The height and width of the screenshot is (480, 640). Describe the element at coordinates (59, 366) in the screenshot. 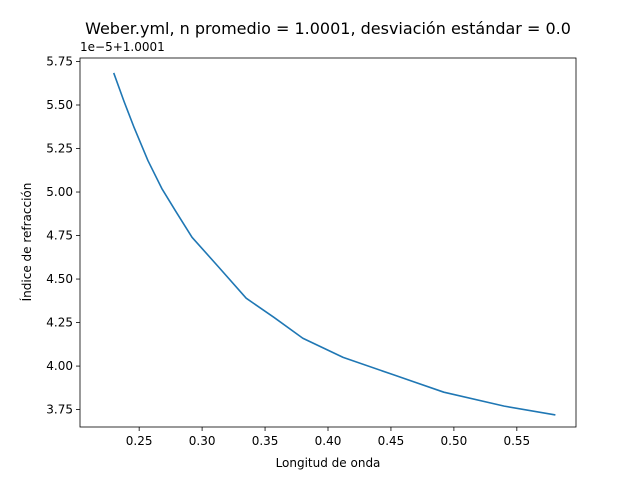

I see `y-tick-label: 4.00` at that location.